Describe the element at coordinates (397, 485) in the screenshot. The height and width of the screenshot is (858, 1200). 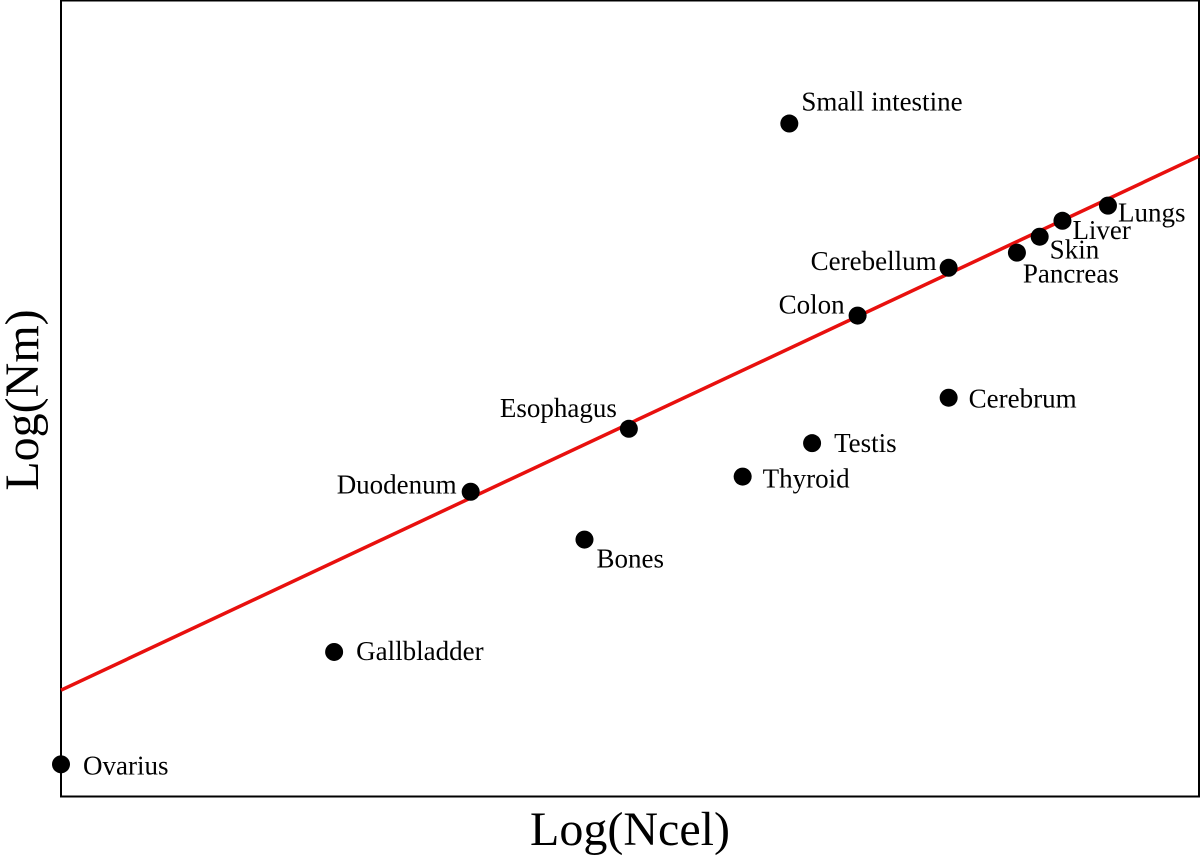
I see `data-point-label: Duodenum` at that location.